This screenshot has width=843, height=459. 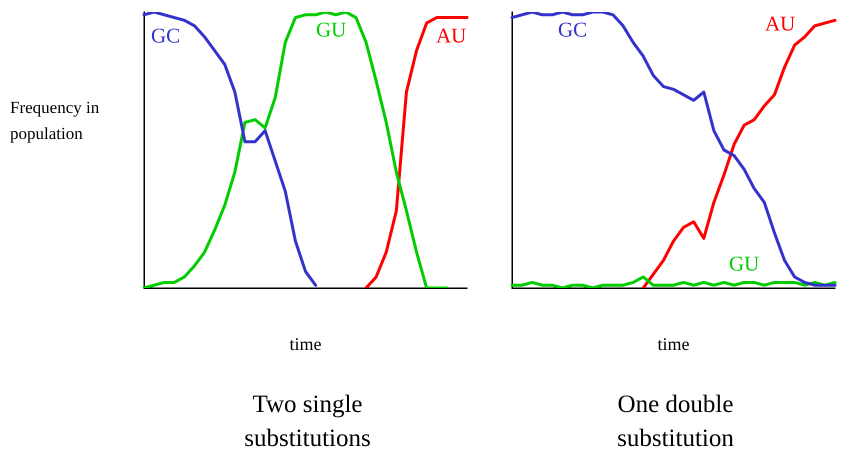 I want to click on text: Two single substitutions, so click(x=307, y=422).